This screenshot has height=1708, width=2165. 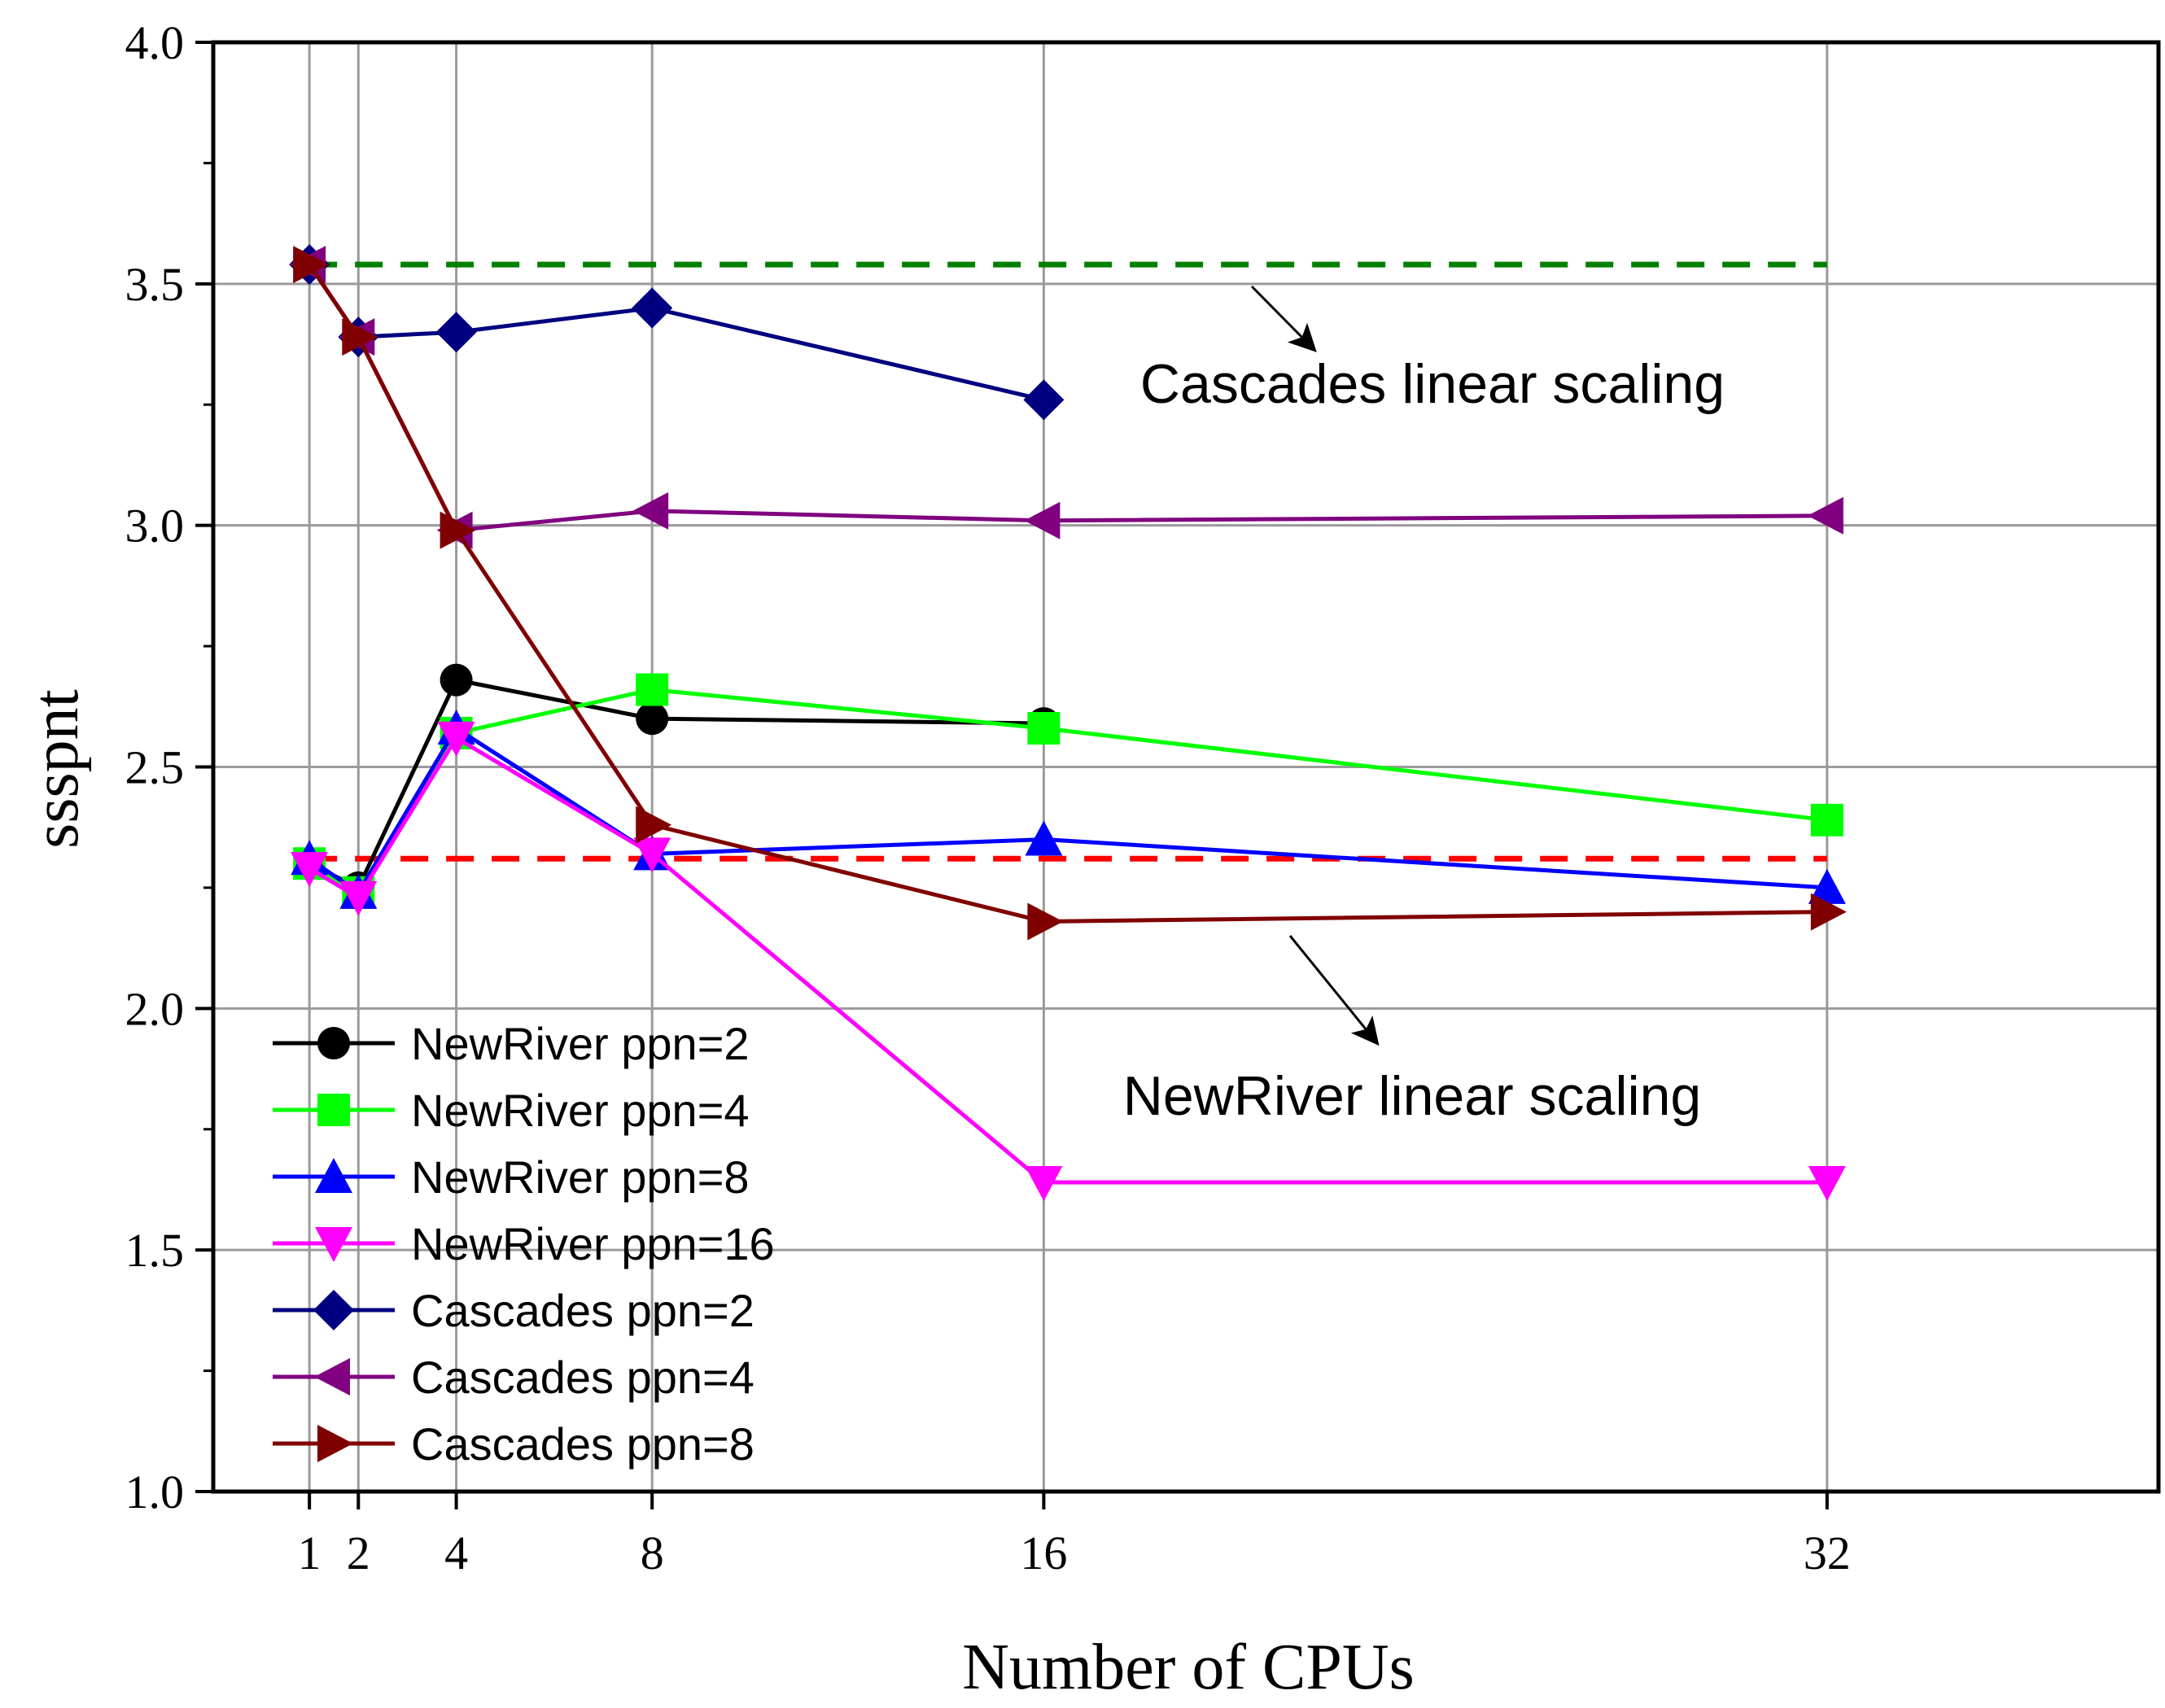 What do you see at coordinates (155, 284) in the screenshot?
I see `y-tick-label: 3.5` at bounding box center [155, 284].